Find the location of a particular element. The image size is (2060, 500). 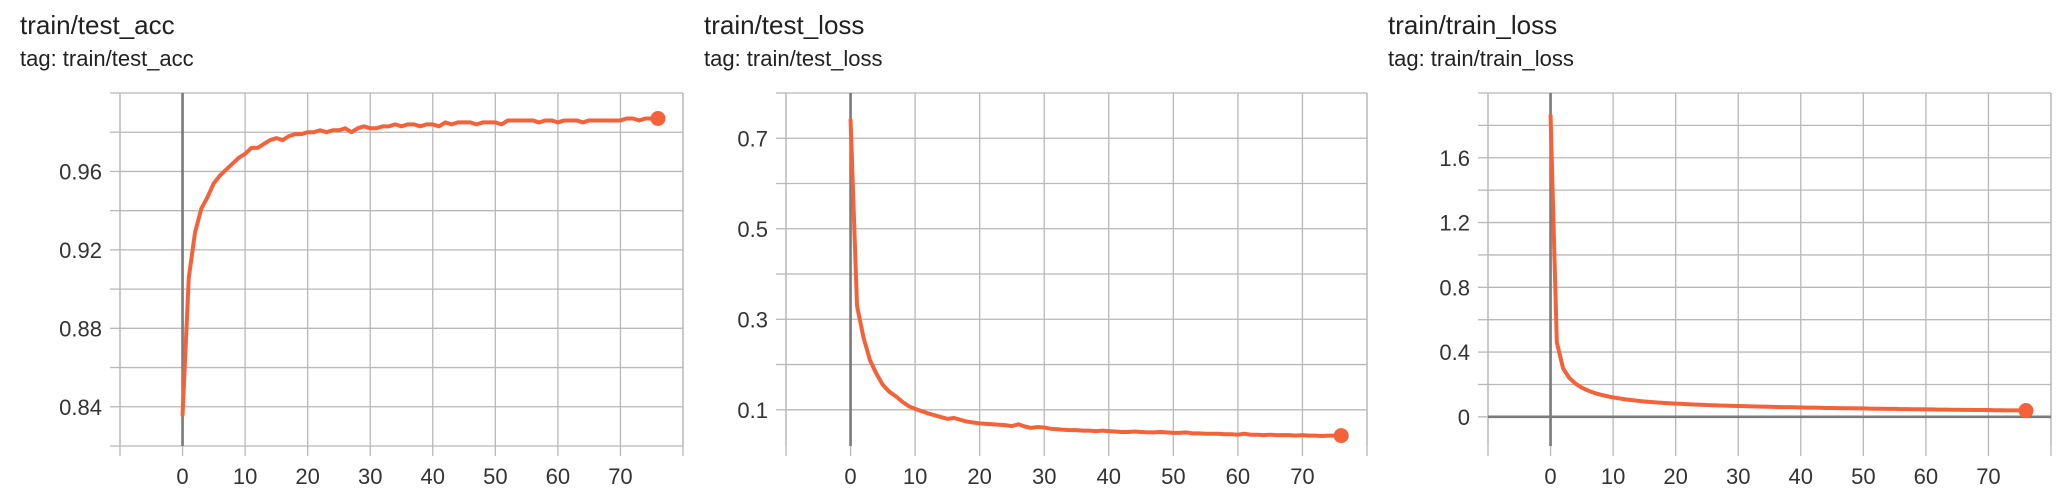

y-tick-label: 1.6 is located at coordinates (1454, 158).